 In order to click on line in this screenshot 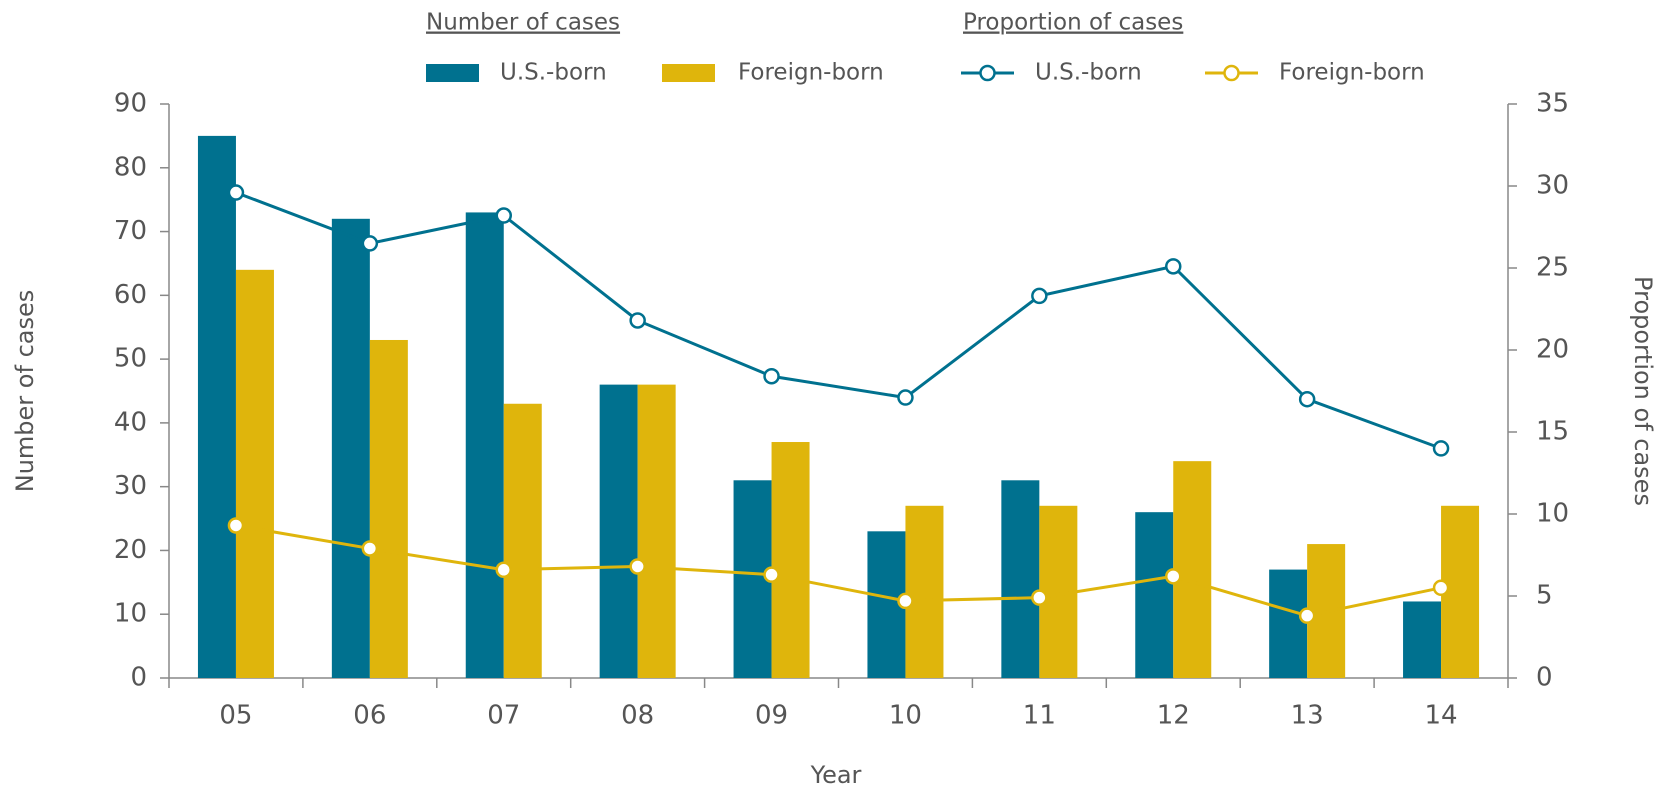, I will do `click(838, 571)`.